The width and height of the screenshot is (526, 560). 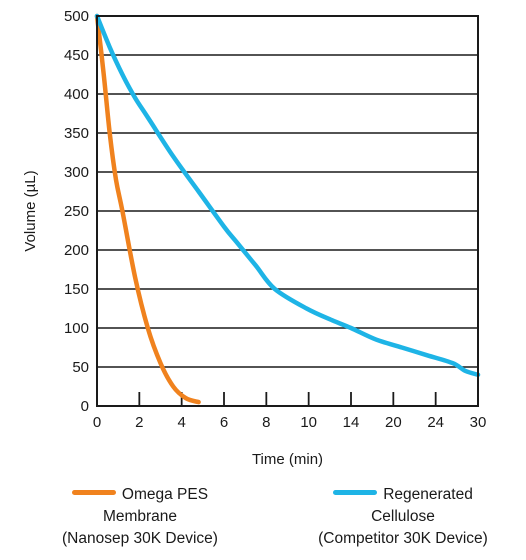 What do you see at coordinates (351, 422) in the screenshot?
I see `x-tick-label-14: 14` at bounding box center [351, 422].